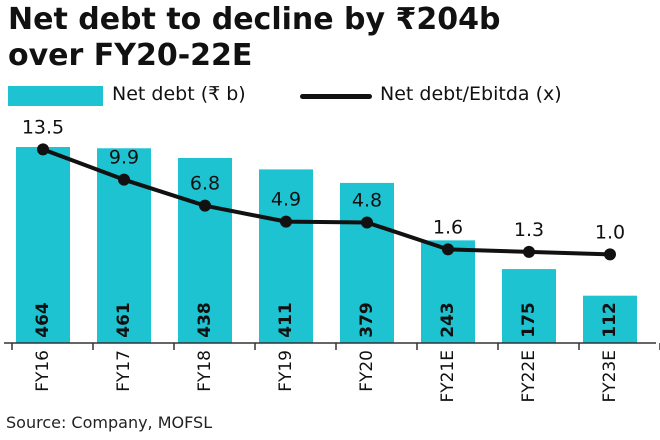 Image resolution: width=660 pixels, height=440 pixels. I want to click on x-tick-label-FY23E: FY23E, so click(610, 376).